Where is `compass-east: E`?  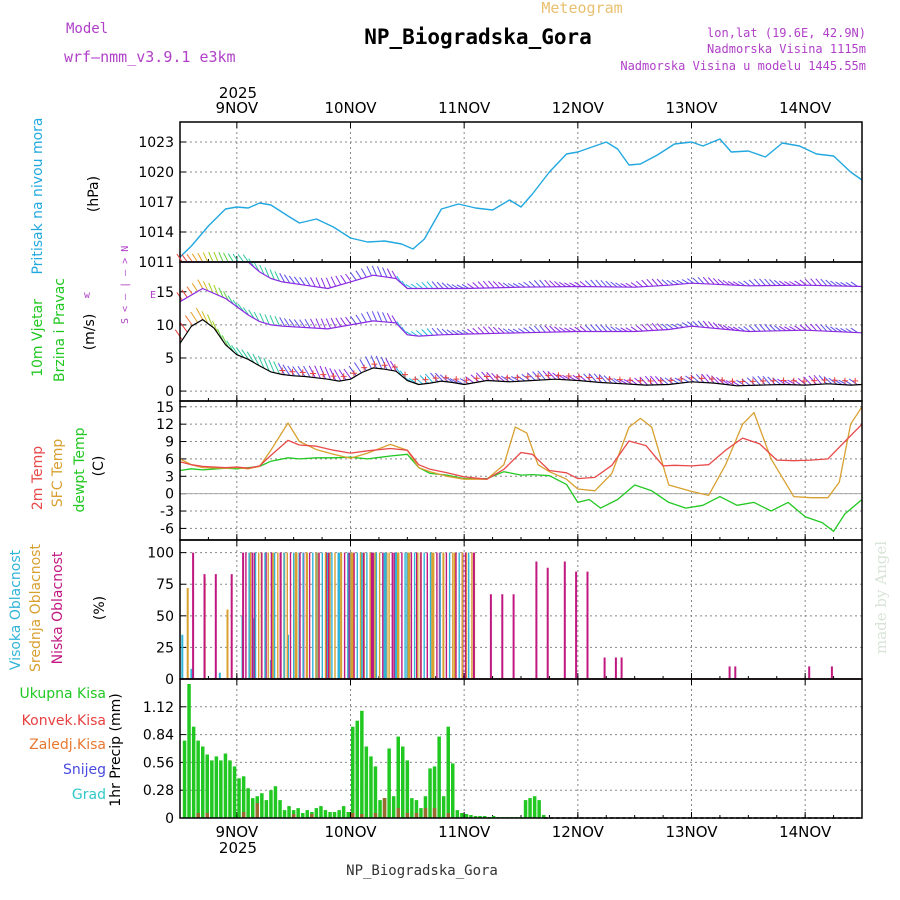
compass-east: E is located at coordinates (153, 295).